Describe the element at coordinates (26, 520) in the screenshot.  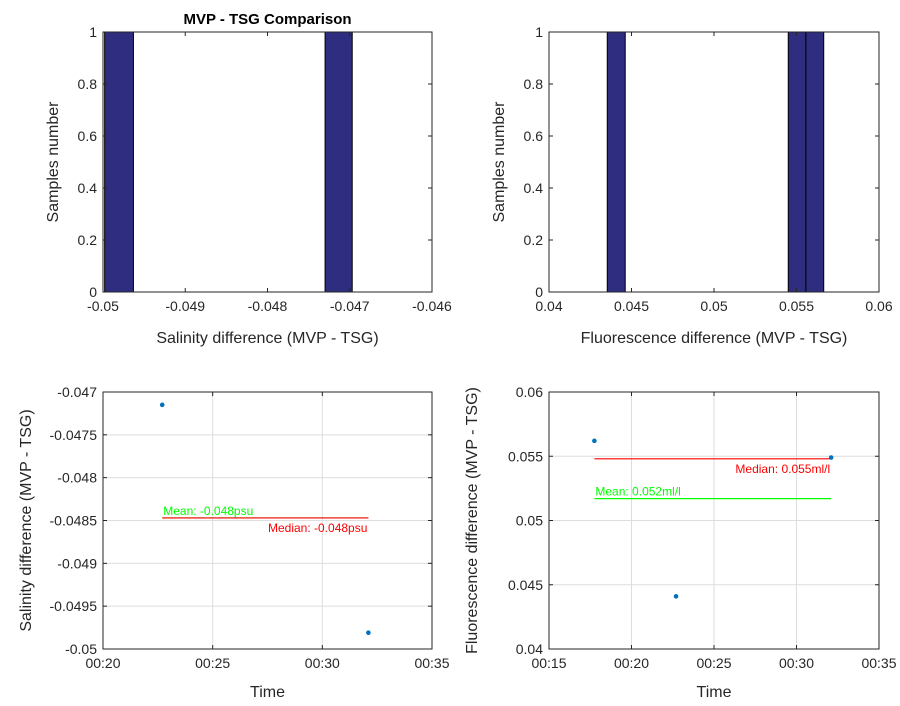
I see `y-axis-label: Salinity difference (MVP - TSG)` at that location.